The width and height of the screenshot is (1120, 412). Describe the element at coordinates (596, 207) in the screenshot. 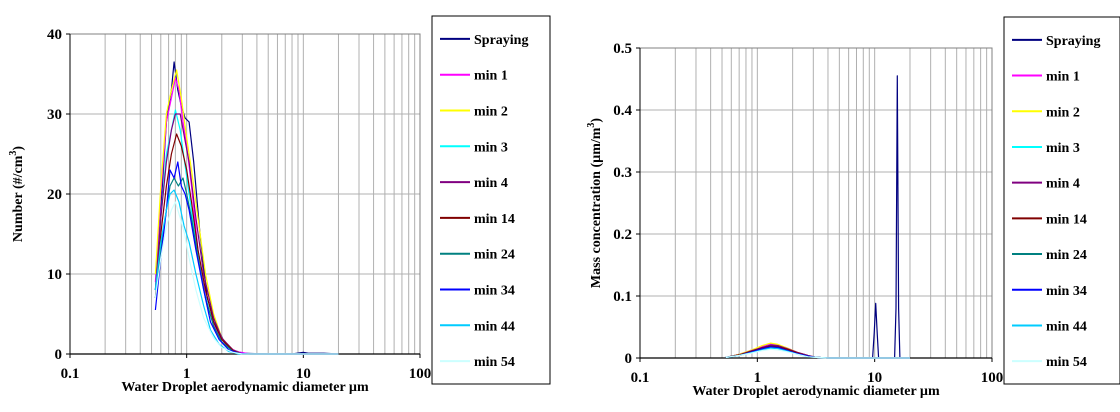

I see `y-axis-label-text: Mass concentration (µm/m` at that location.